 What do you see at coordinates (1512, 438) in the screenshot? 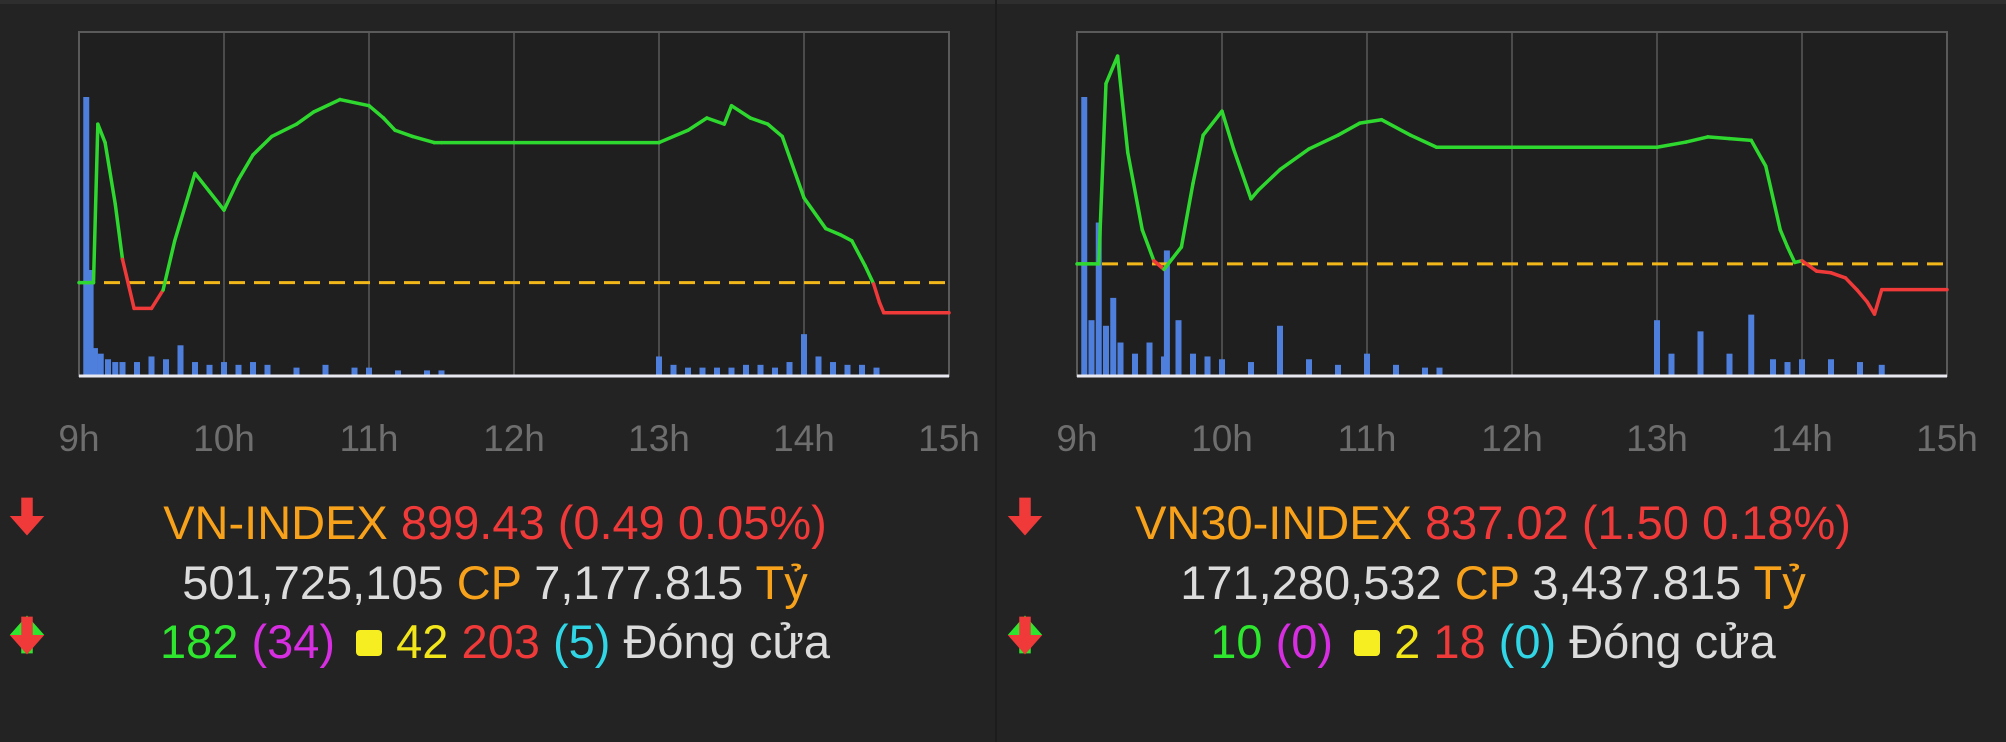
I see `x-tick-label: 12h` at bounding box center [1512, 438].